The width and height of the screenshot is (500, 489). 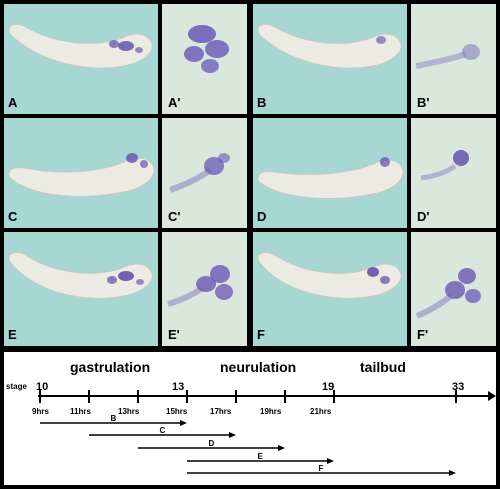 What do you see at coordinates (174, 334) in the screenshot?
I see `inset-label: E'` at bounding box center [174, 334].